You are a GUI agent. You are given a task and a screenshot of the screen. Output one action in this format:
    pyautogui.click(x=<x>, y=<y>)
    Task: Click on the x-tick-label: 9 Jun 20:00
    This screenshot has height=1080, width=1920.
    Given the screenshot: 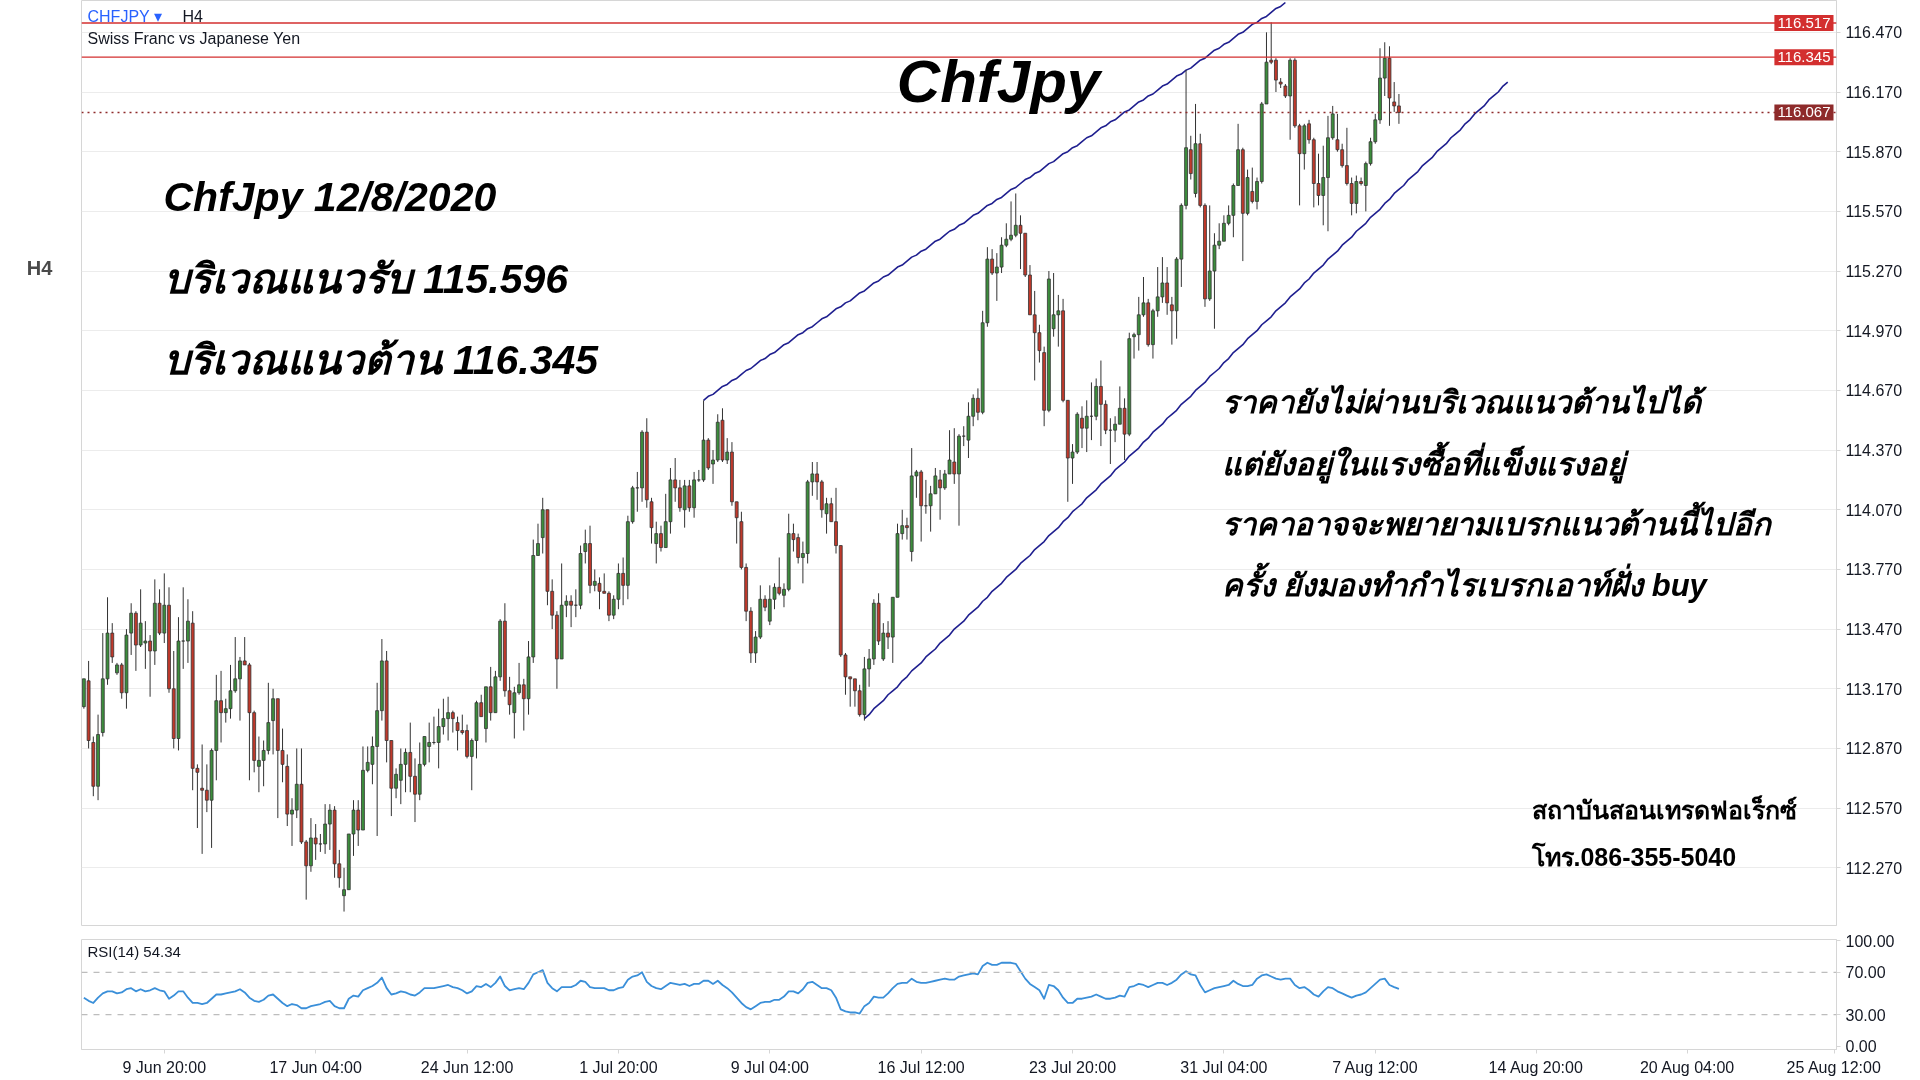 What is the action you would take?
    pyautogui.click(x=164, y=1067)
    